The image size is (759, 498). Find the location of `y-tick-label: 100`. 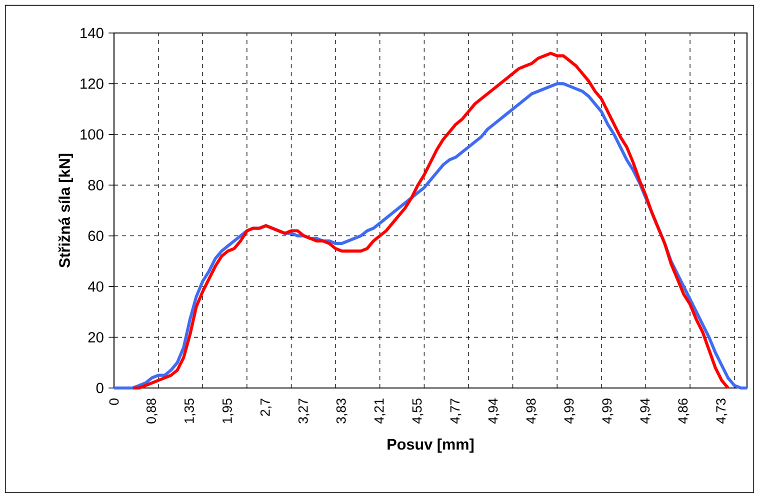

y-tick-label: 100 is located at coordinates (92, 134).